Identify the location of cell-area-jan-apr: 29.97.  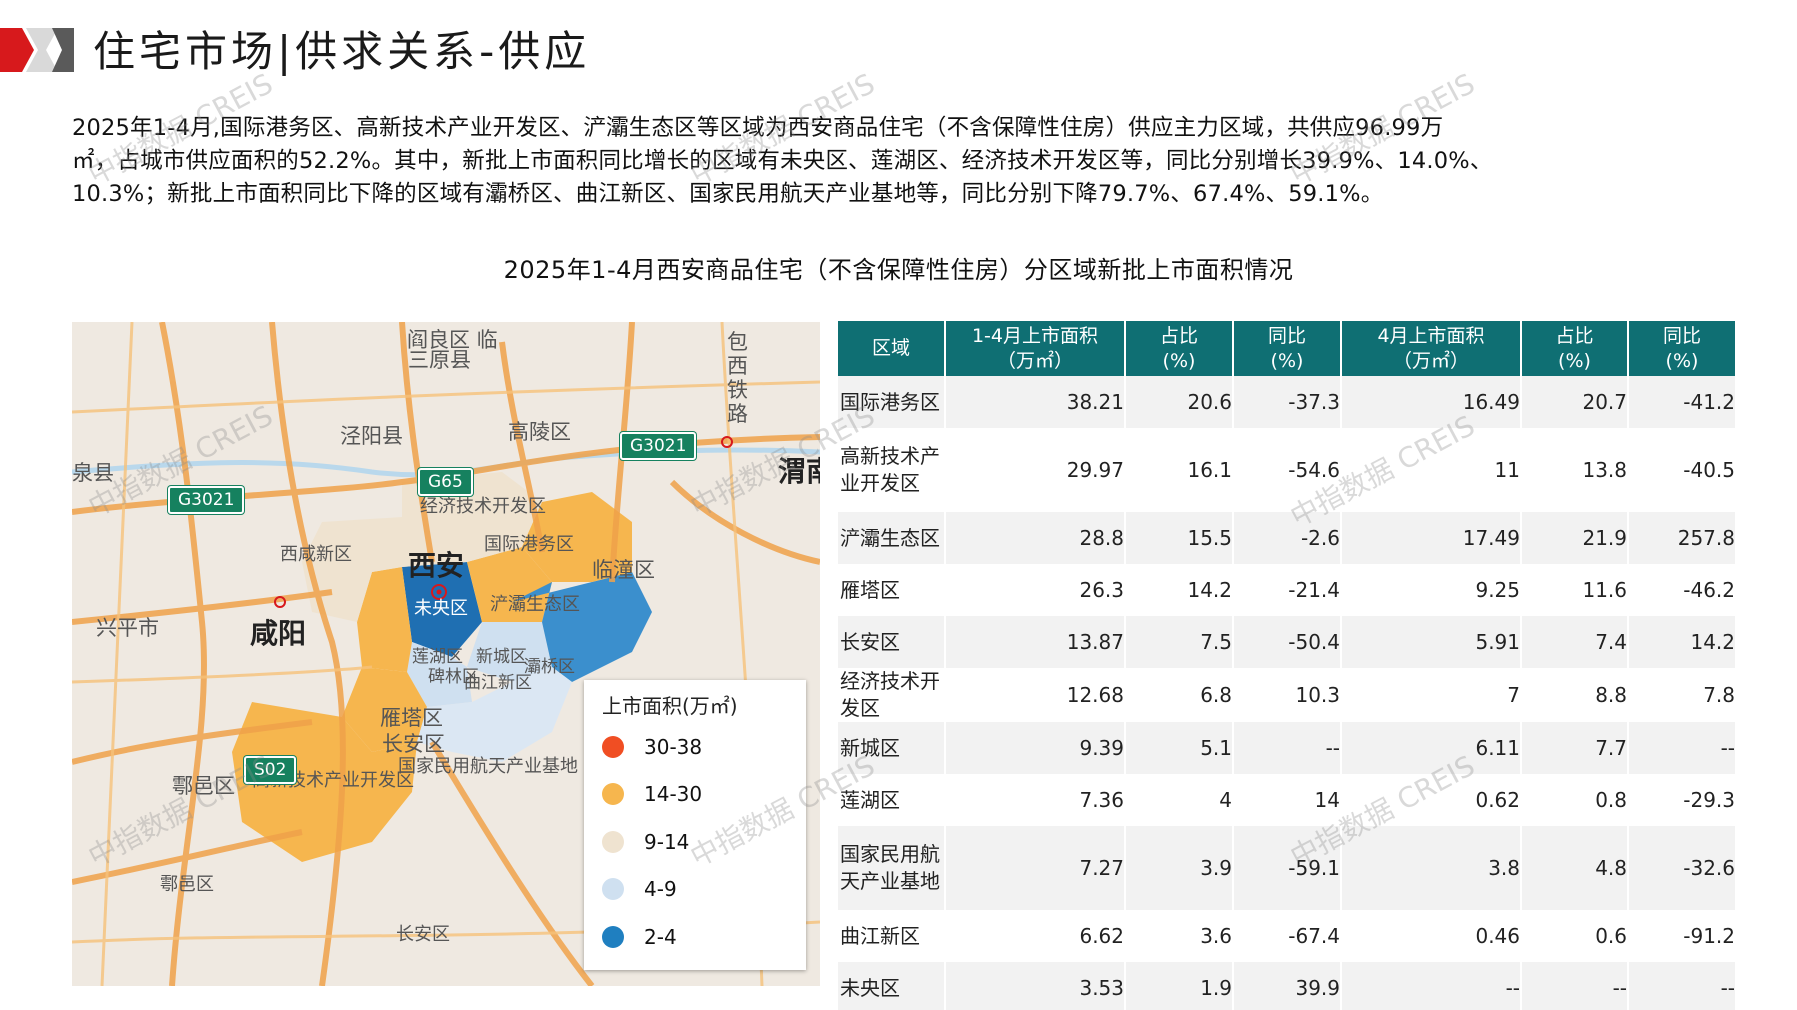
(1035, 470).